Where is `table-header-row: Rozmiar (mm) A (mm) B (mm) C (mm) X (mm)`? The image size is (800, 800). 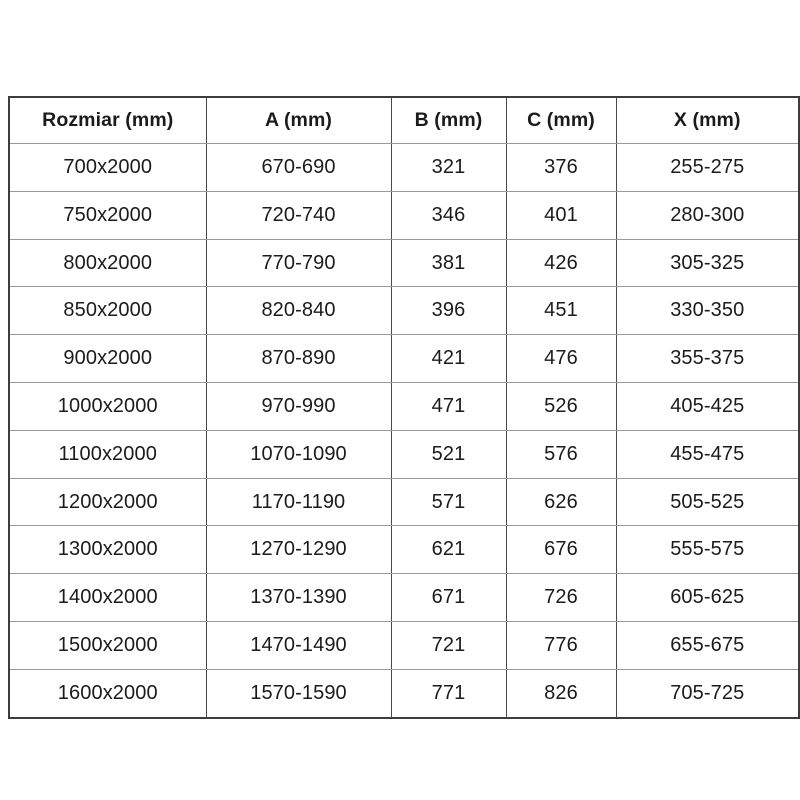 table-header-row: Rozmiar (mm) A (mm) B (mm) C (mm) X (mm) is located at coordinates (404, 120).